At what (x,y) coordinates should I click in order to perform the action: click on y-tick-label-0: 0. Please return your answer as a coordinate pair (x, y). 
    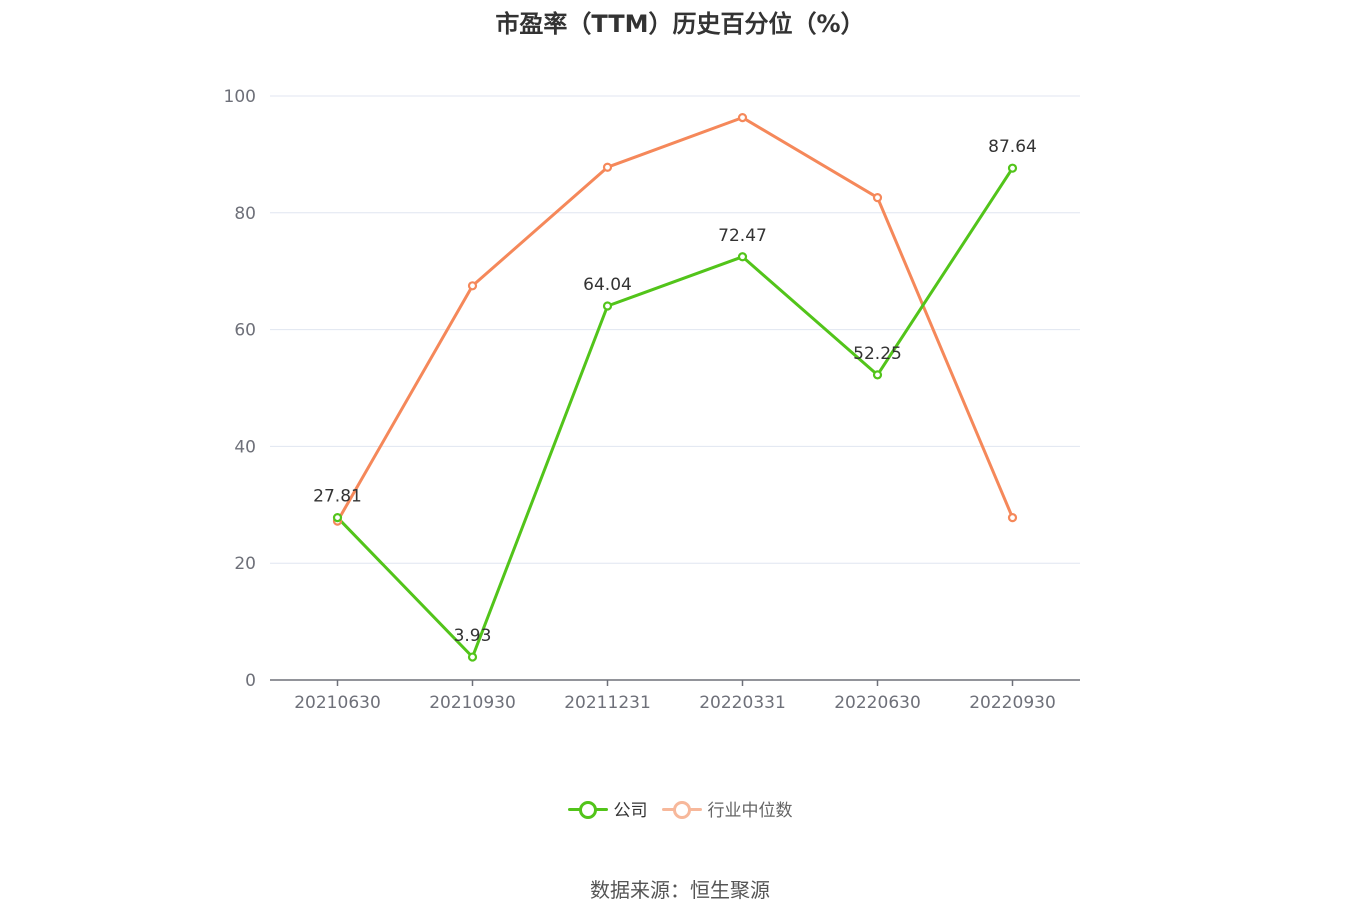
    Looking at the image, I should click on (250, 681).